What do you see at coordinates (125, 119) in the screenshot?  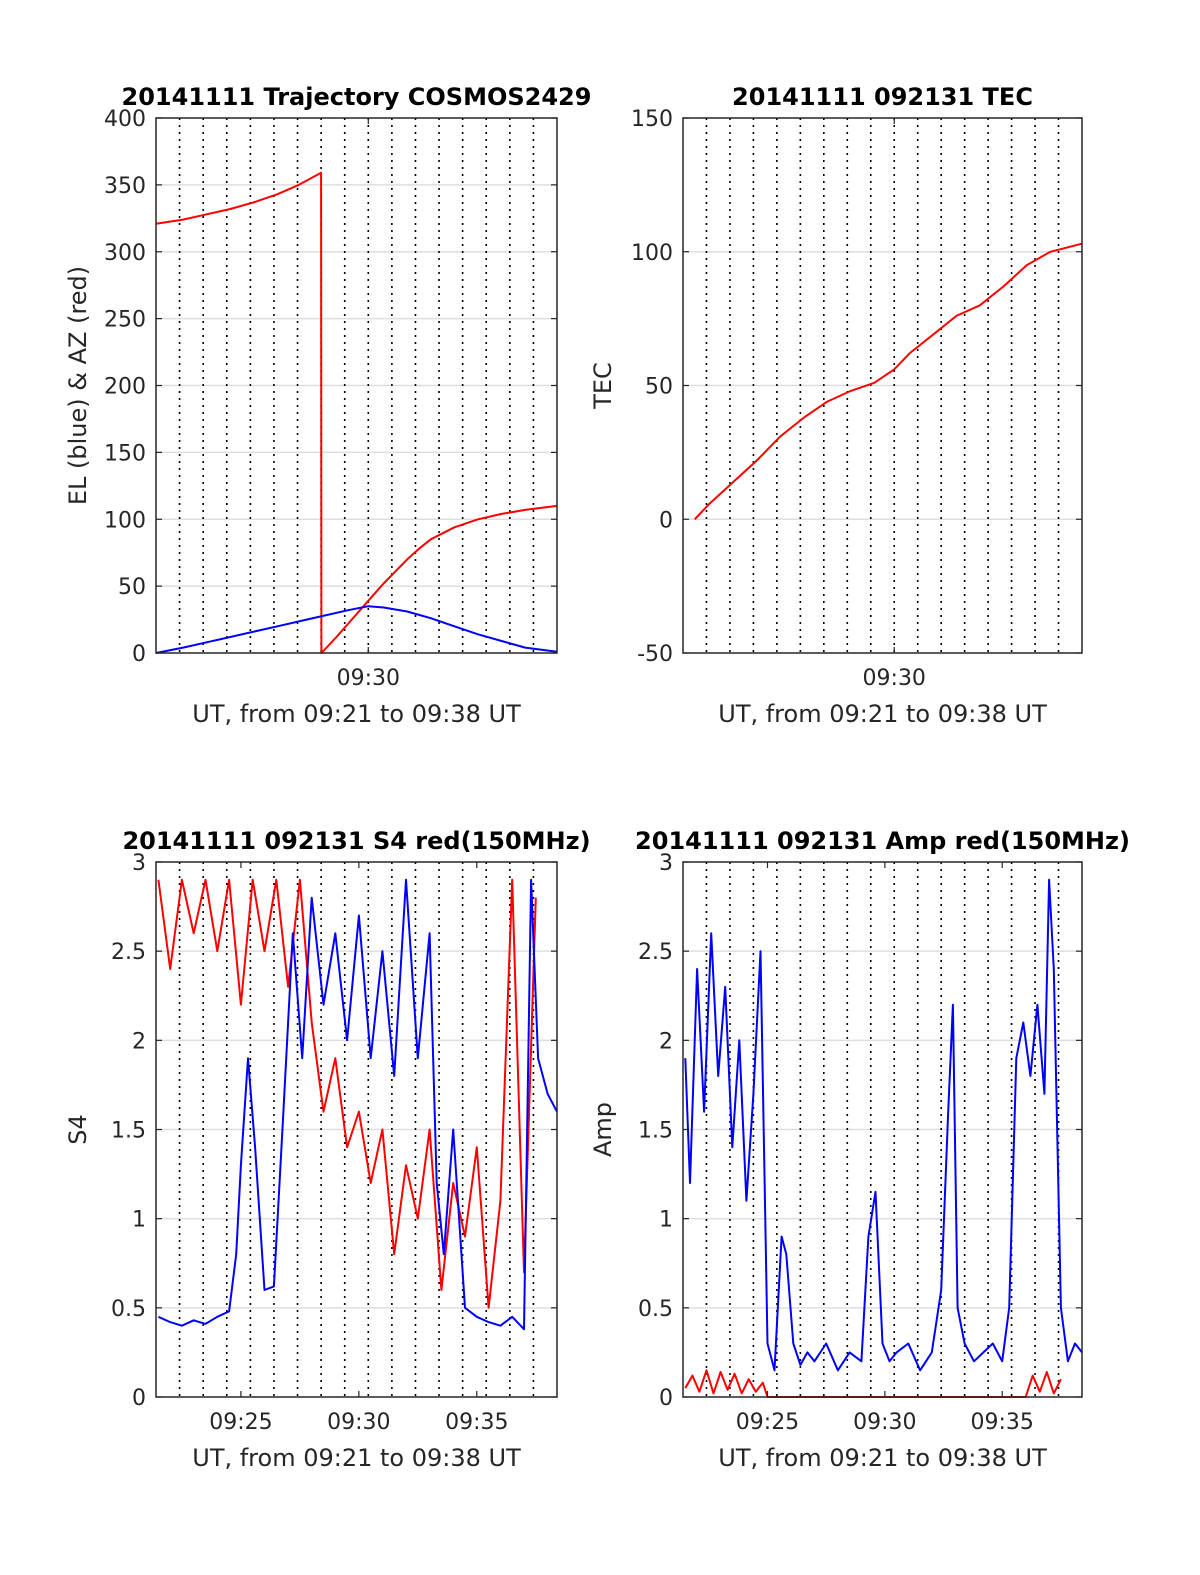 I see `y-tick-label: 400` at bounding box center [125, 119].